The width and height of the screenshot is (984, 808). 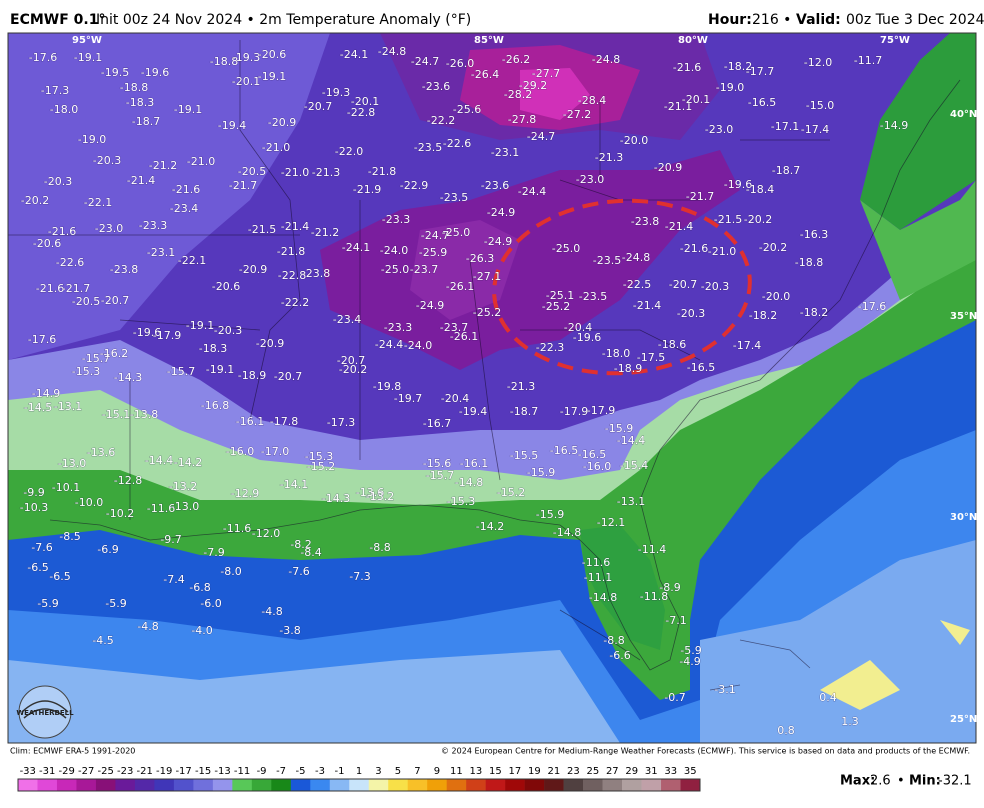 I want to click on anomaly-label: -20.7, so click(x=351, y=360).